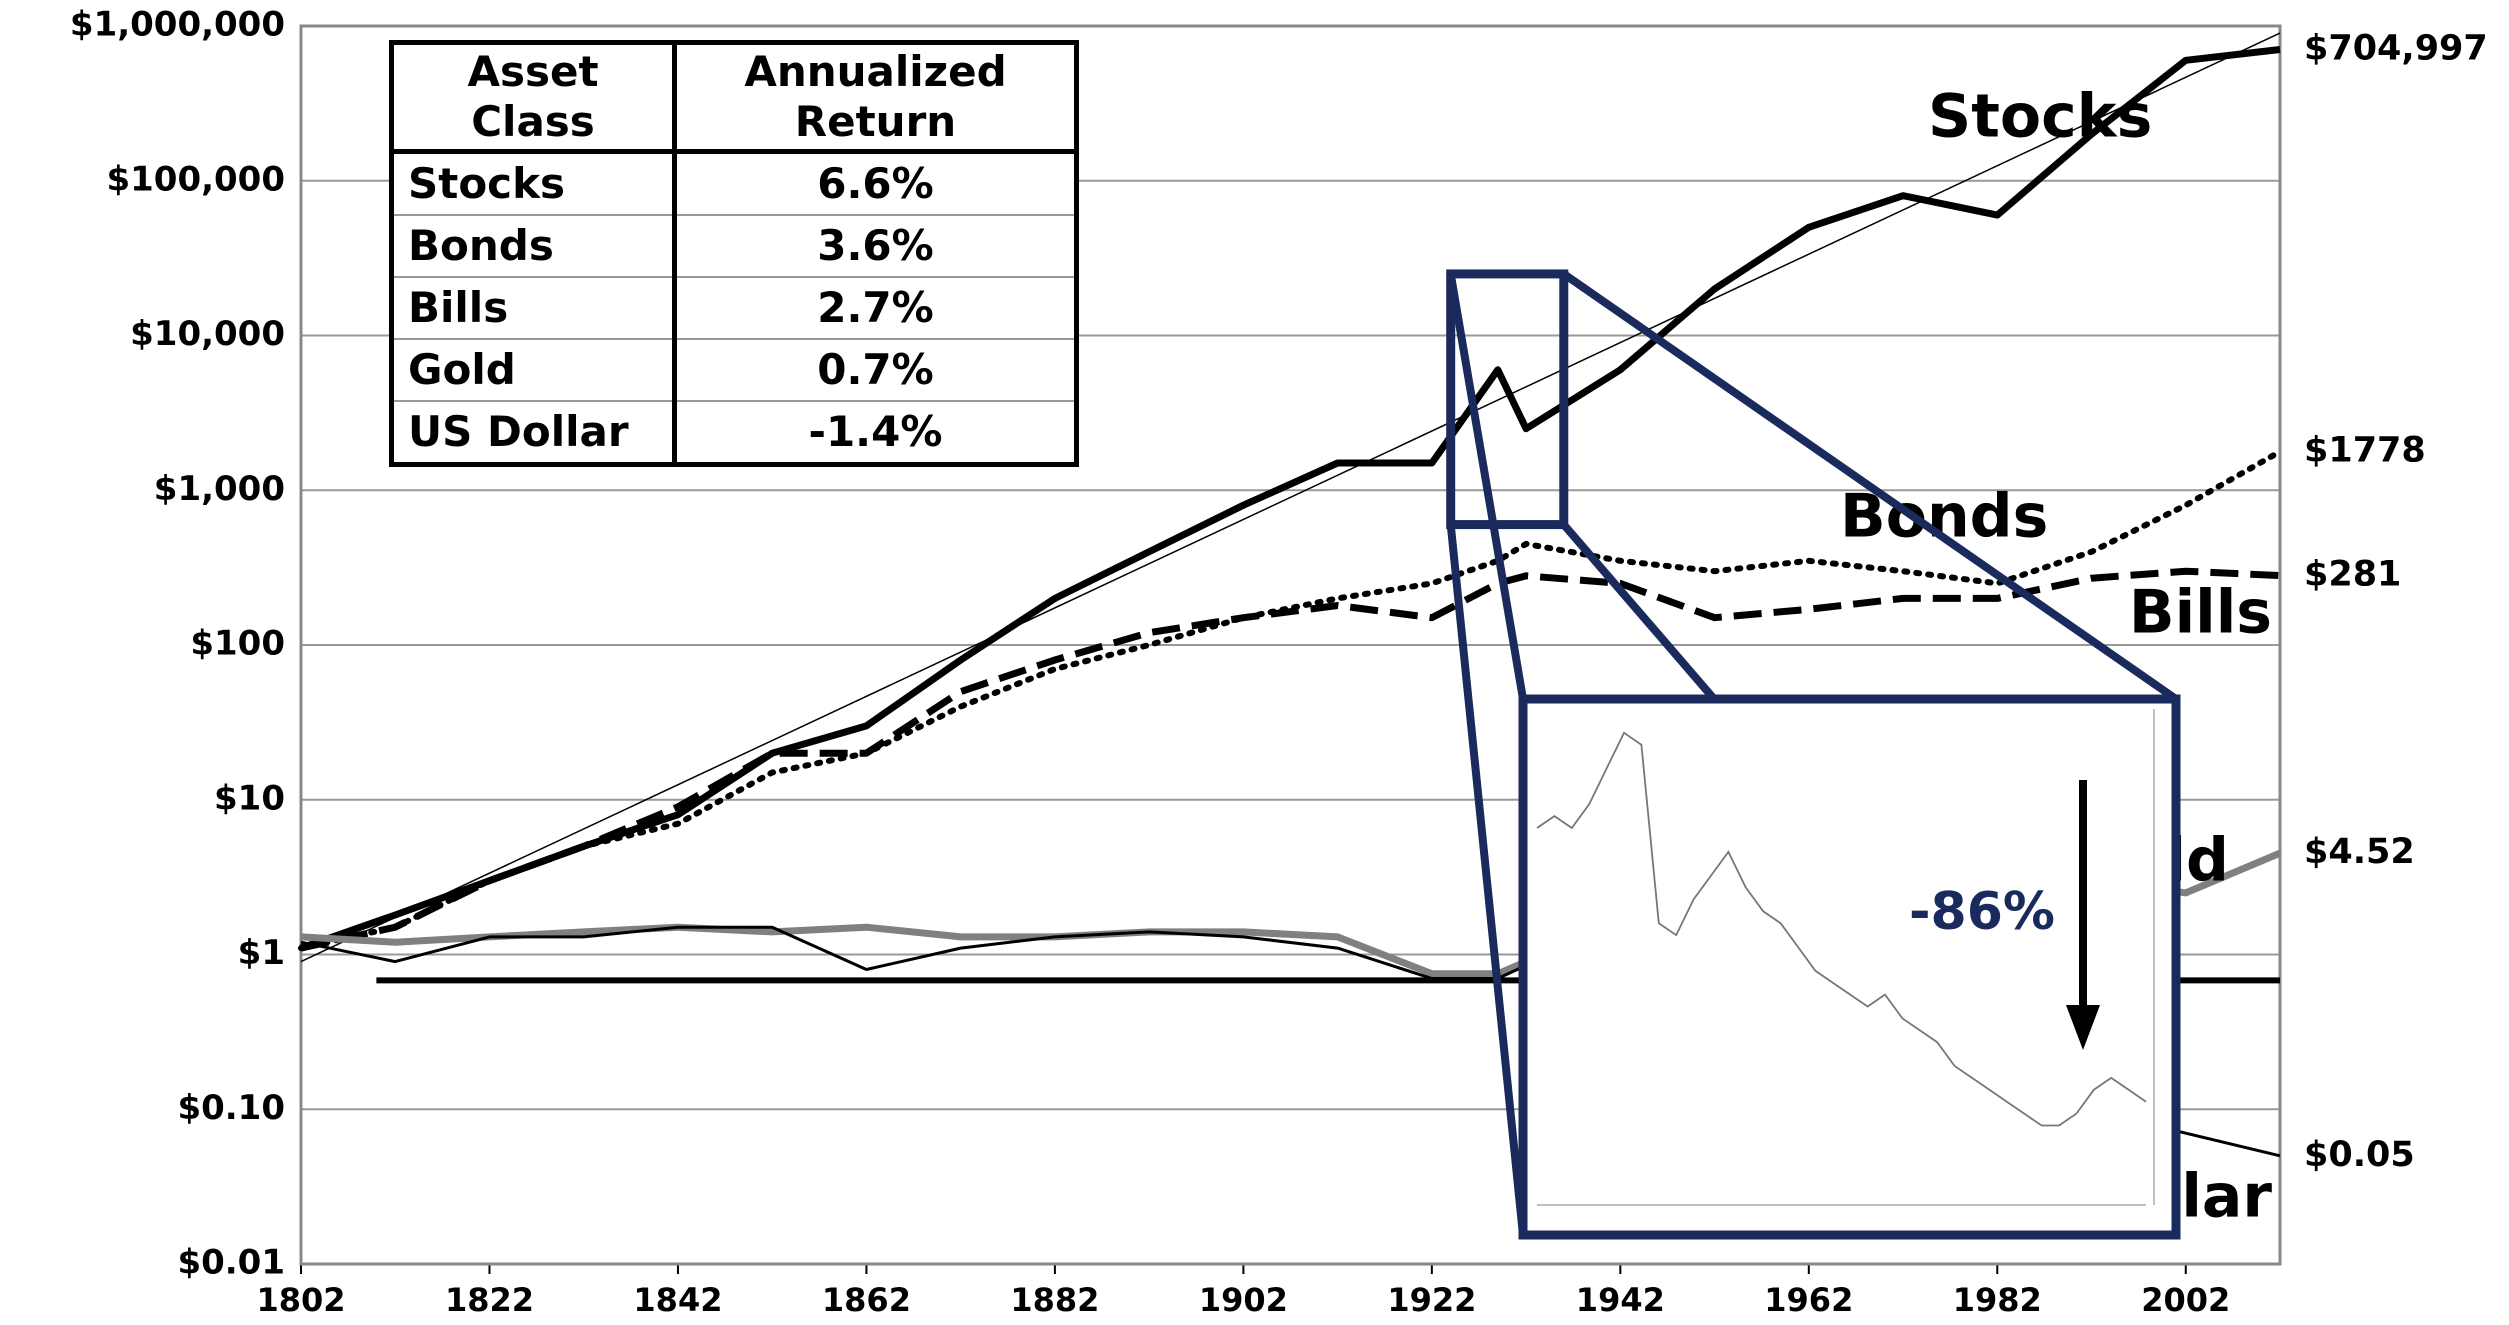 The width and height of the screenshot is (2509, 1325). What do you see at coordinates (237, 644) in the screenshot?
I see `y-tick-label: $100` at bounding box center [237, 644].